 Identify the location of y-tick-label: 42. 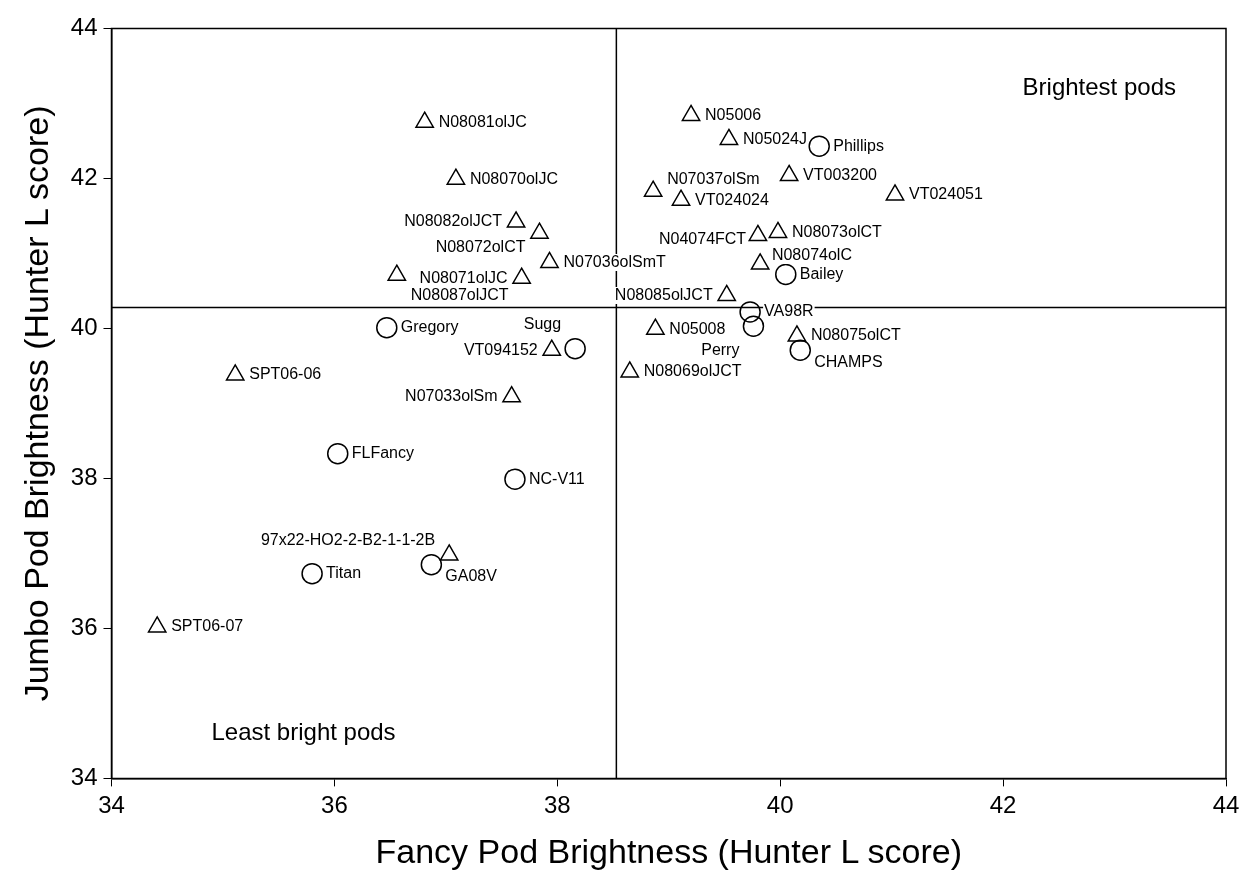
(84, 177).